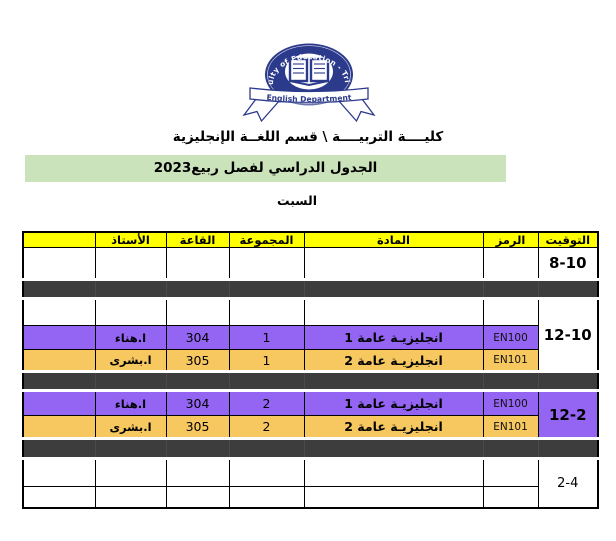  What do you see at coordinates (568, 335) in the screenshot?
I see `time-slot-cell: 12-10` at bounding box center [568, 335].